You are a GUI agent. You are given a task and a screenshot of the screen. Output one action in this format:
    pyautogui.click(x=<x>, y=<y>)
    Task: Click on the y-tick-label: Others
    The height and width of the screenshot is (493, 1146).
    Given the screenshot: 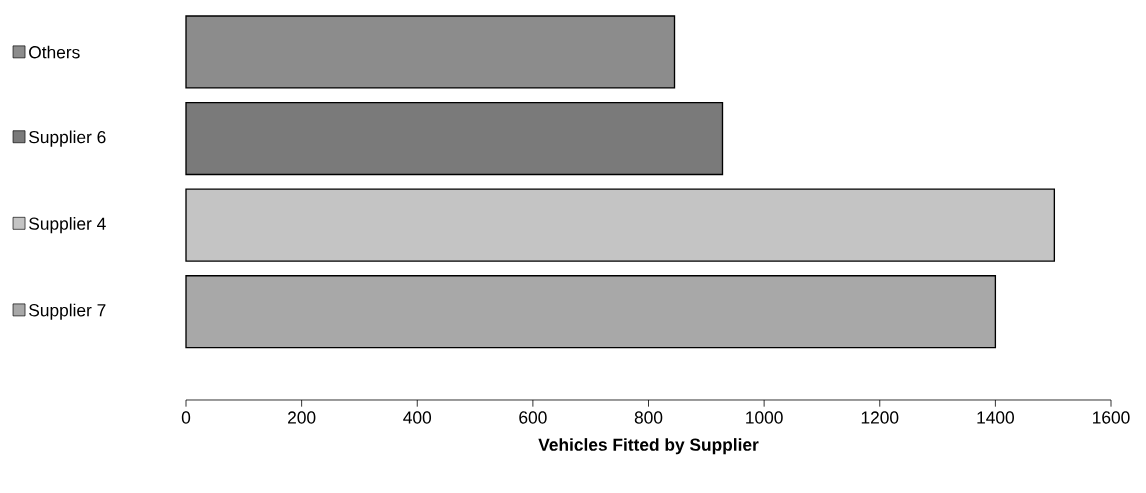 What is the action you would take?
    pyautogui.click(x=54, y=52)
    